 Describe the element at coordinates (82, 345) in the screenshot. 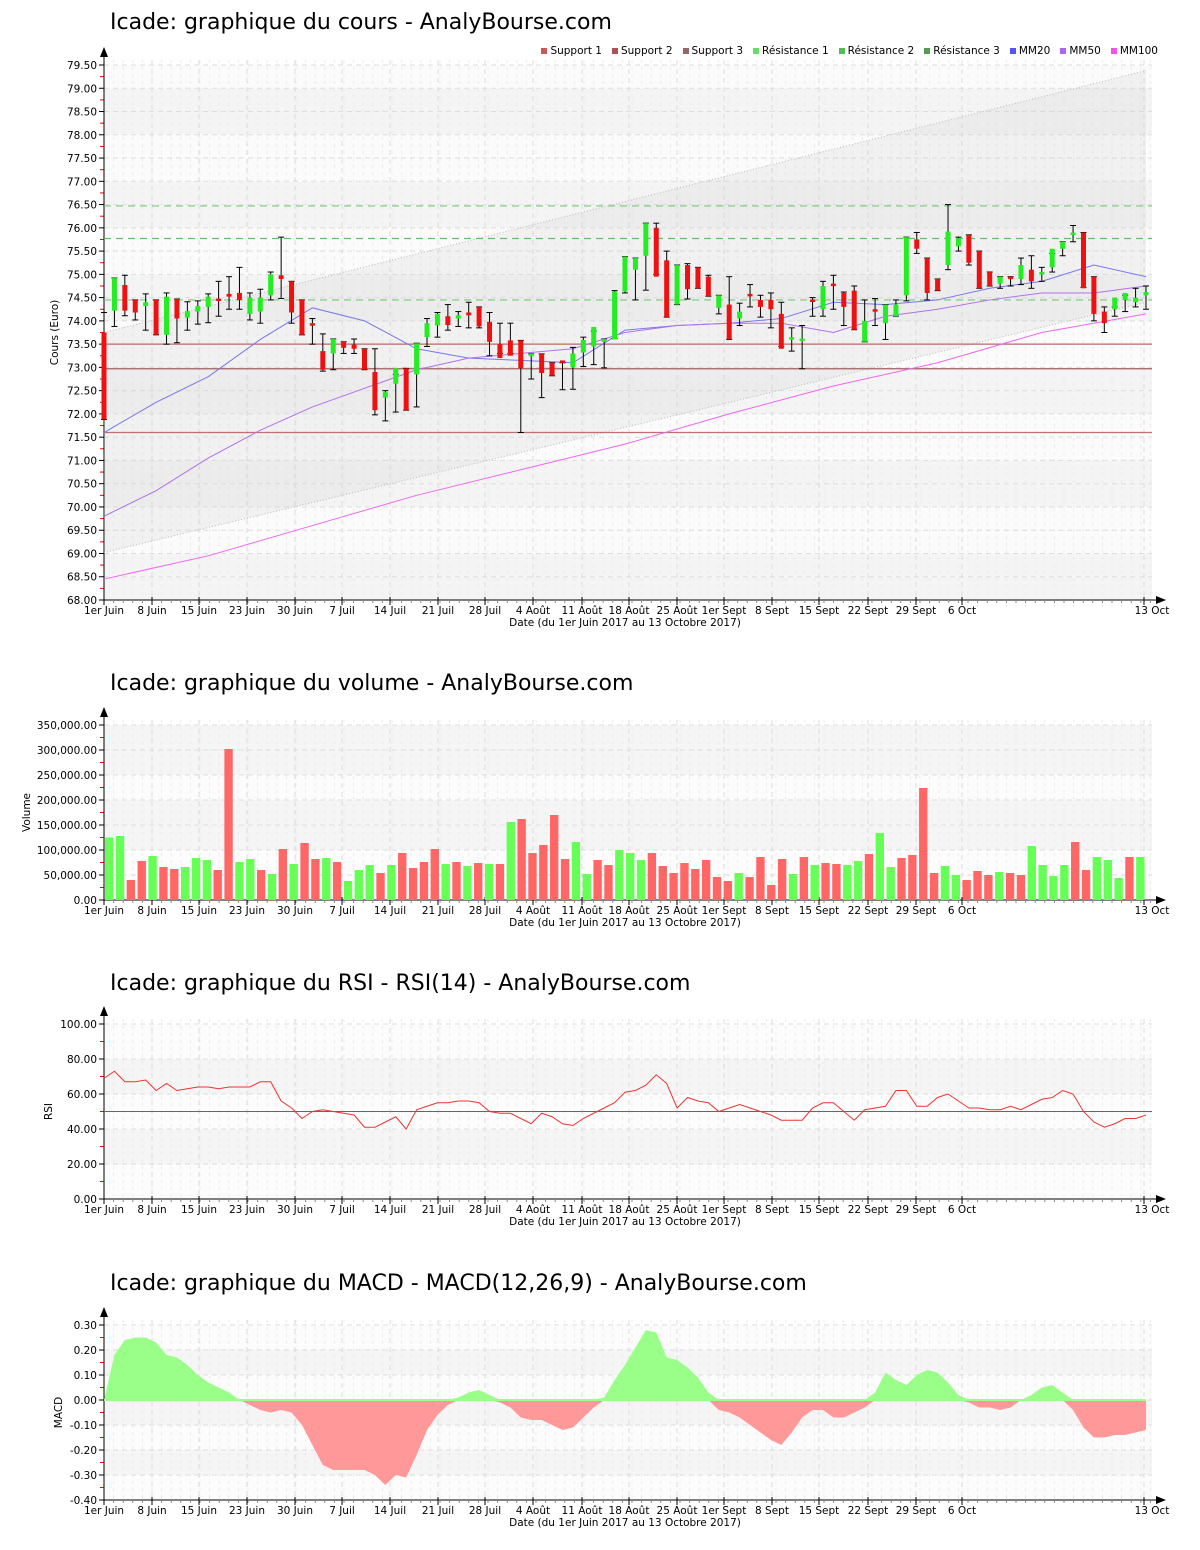

I see `y-tick-label: 73.50` at that location.